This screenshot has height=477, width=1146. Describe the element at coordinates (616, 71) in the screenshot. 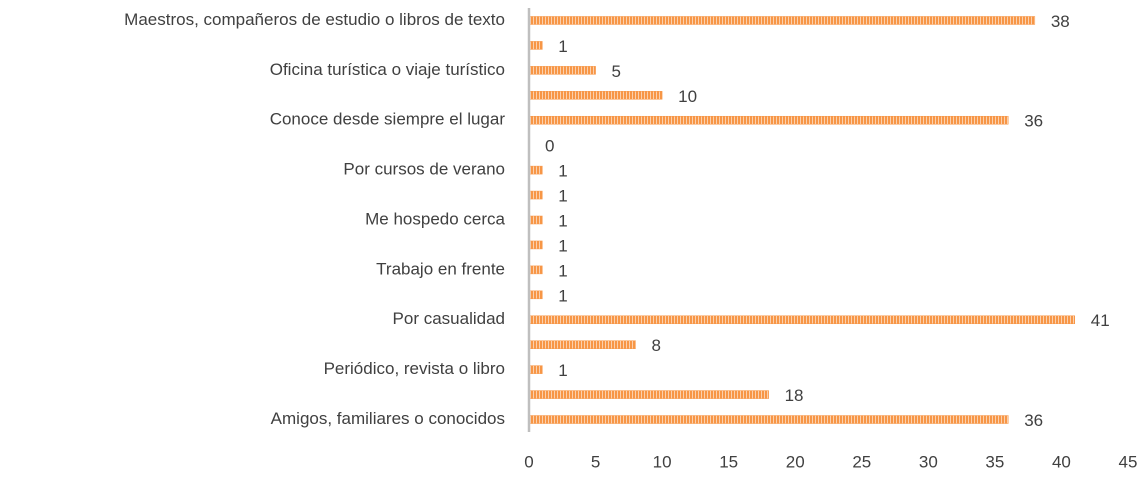

I see `value-label: 5` at that location.